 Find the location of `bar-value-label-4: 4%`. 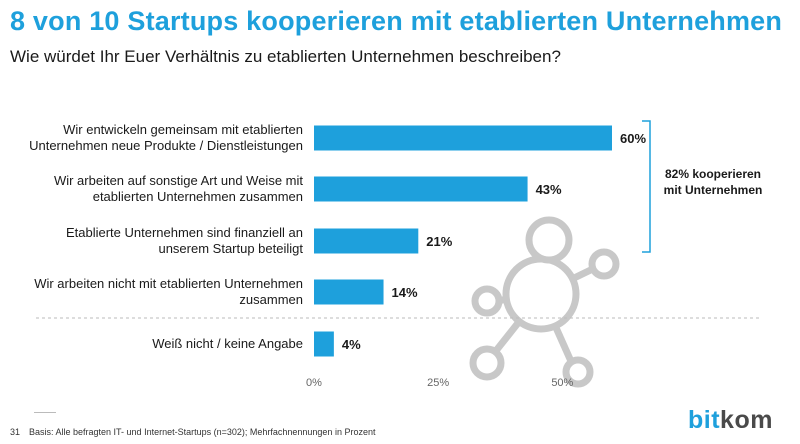

bar-value-label-4: 4% is located at coordinates (351, 344).